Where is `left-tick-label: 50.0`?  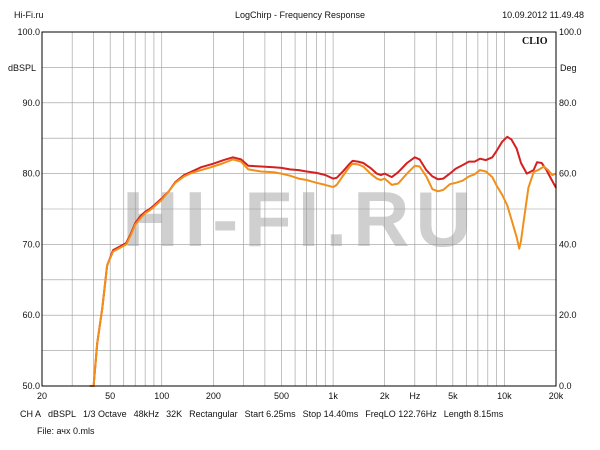 left-tick-label: 50.0 is located at coordinates (31, 386).